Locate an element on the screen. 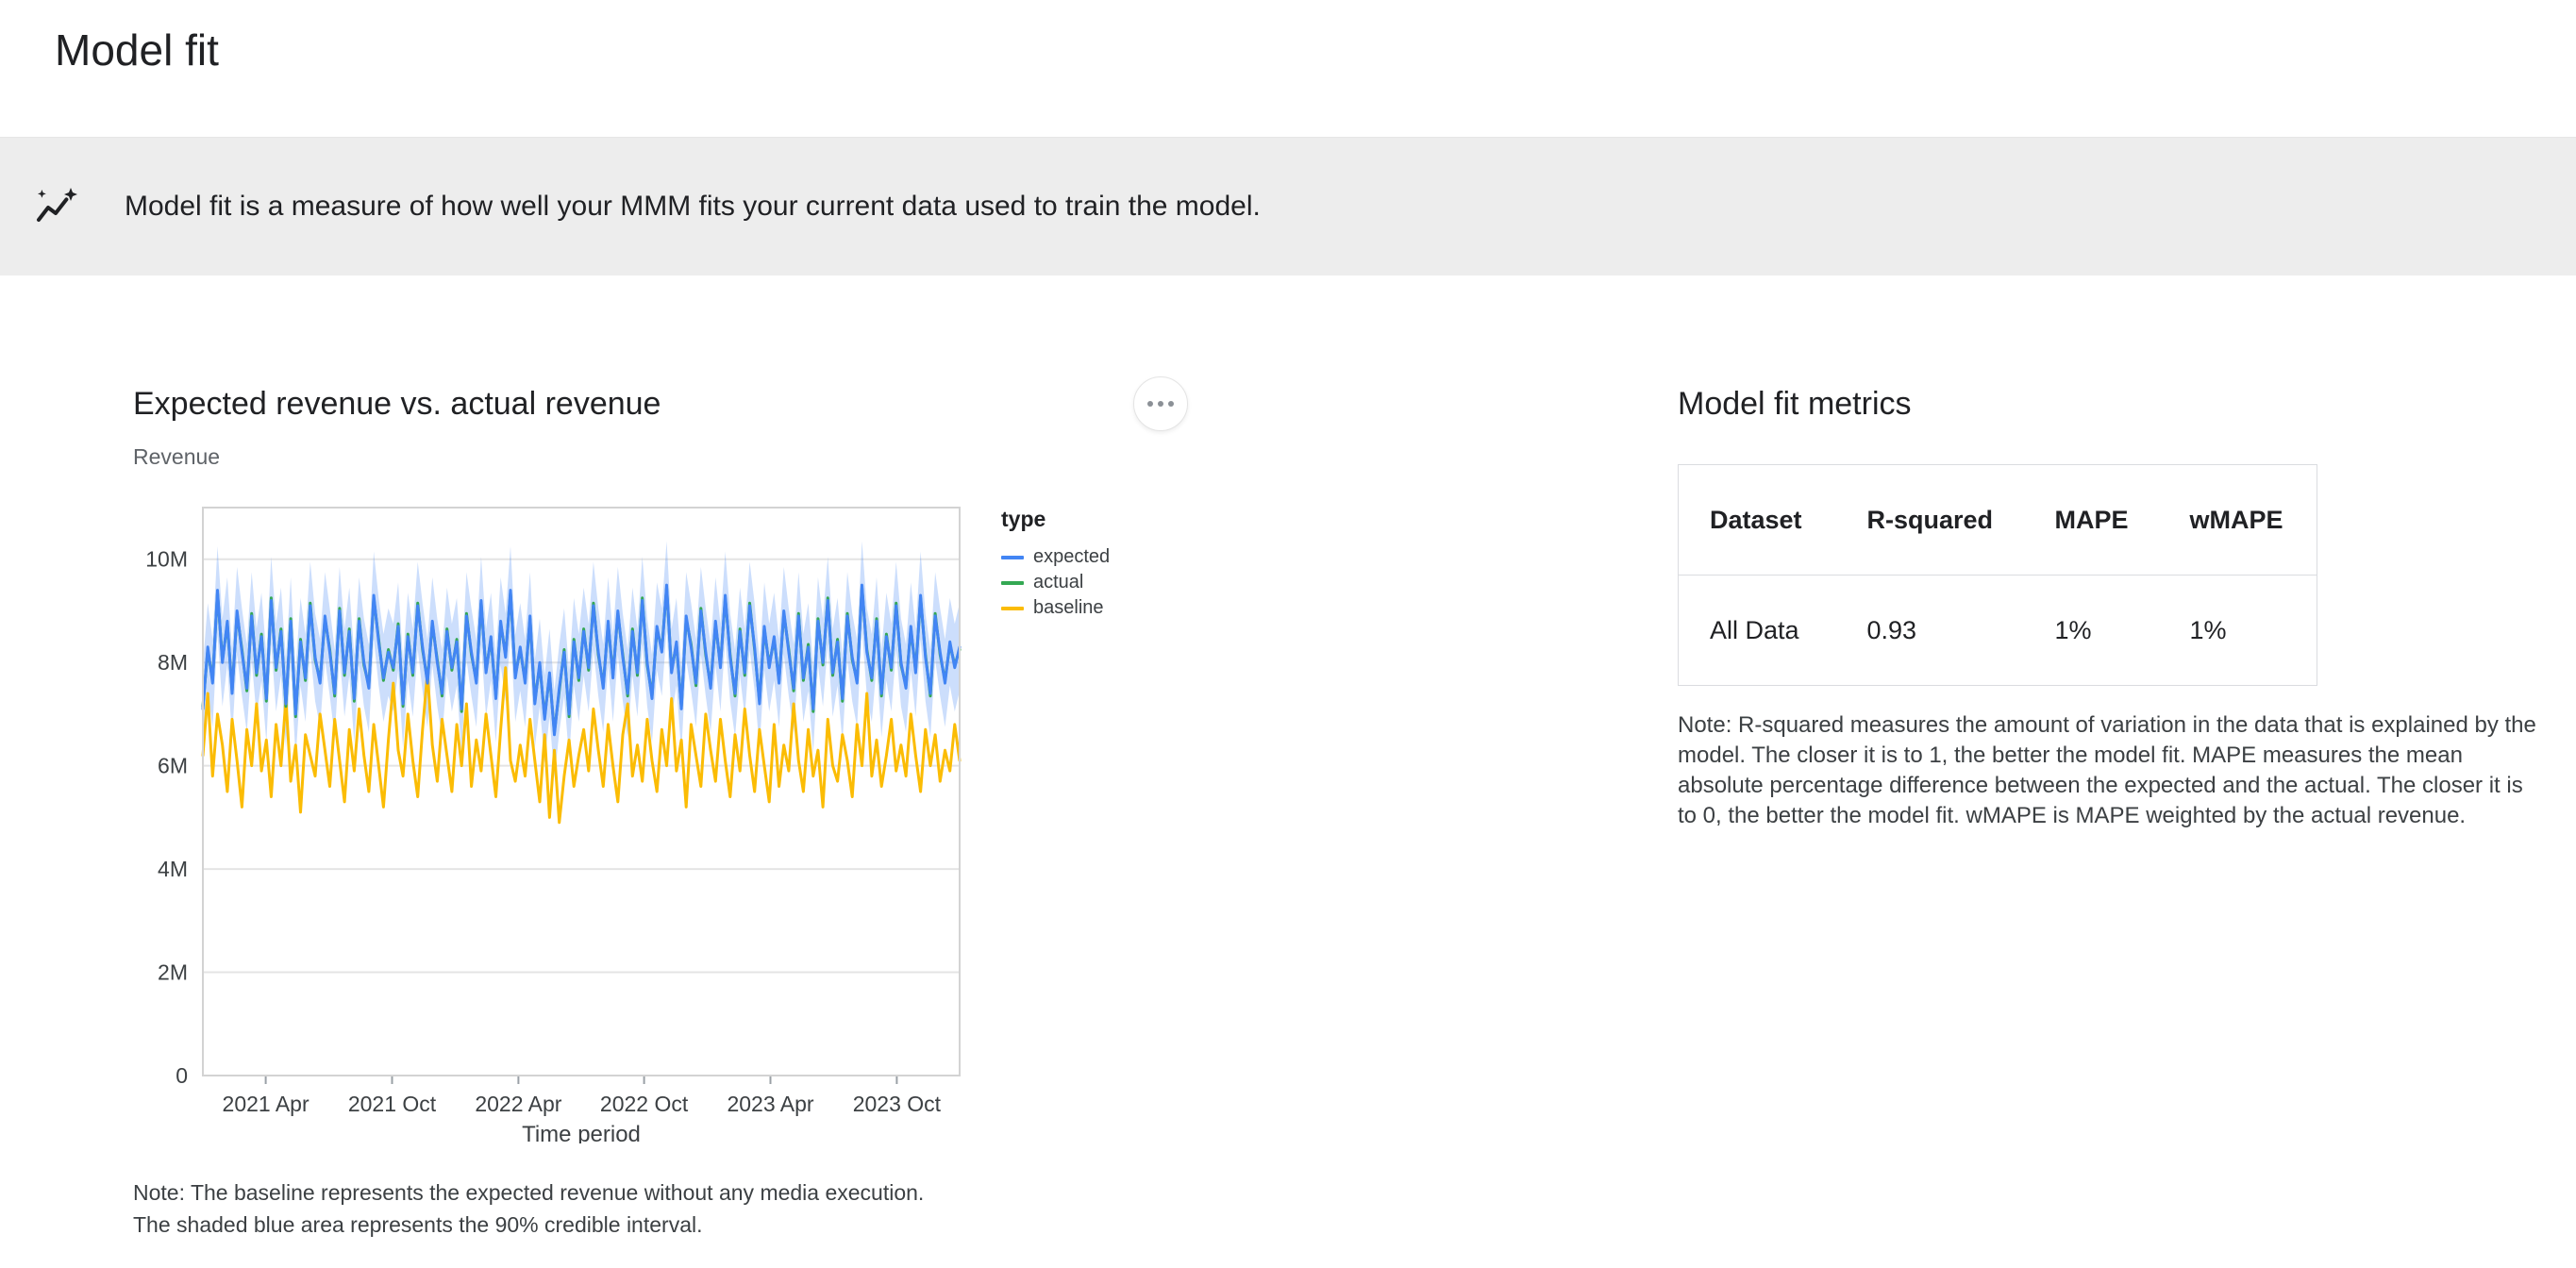 The height and width of the screenshot is (1268, 2576). svg-text: 2023 Oct is located at coordinates (897, 1104).